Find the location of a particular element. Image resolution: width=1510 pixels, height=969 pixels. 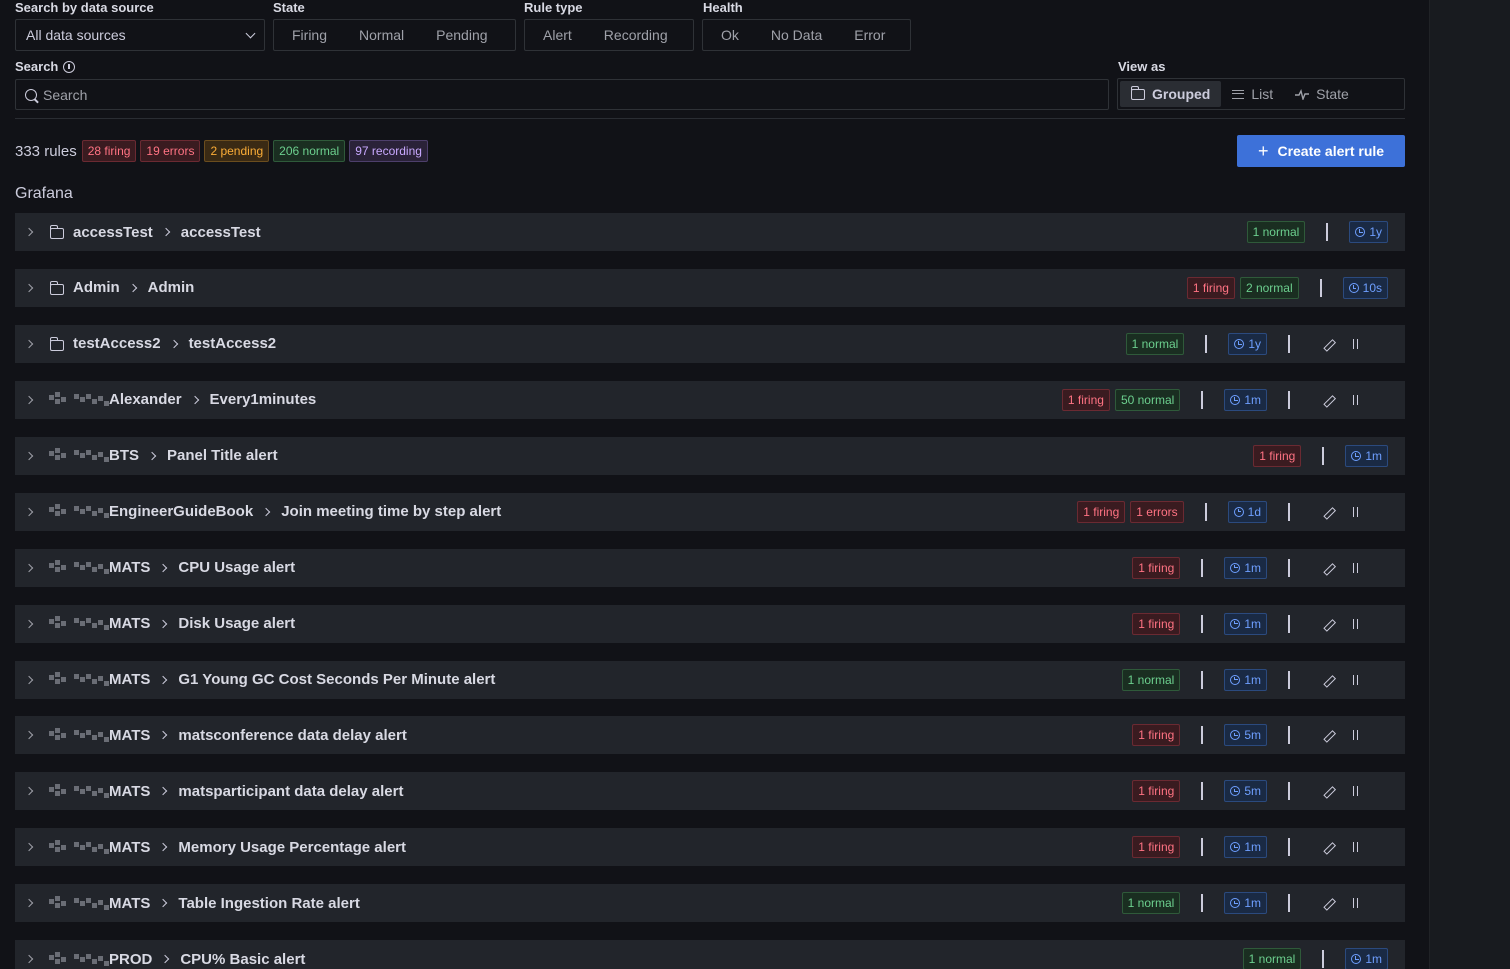

state-option-normal: Normal is located at coordinates (382, 35).